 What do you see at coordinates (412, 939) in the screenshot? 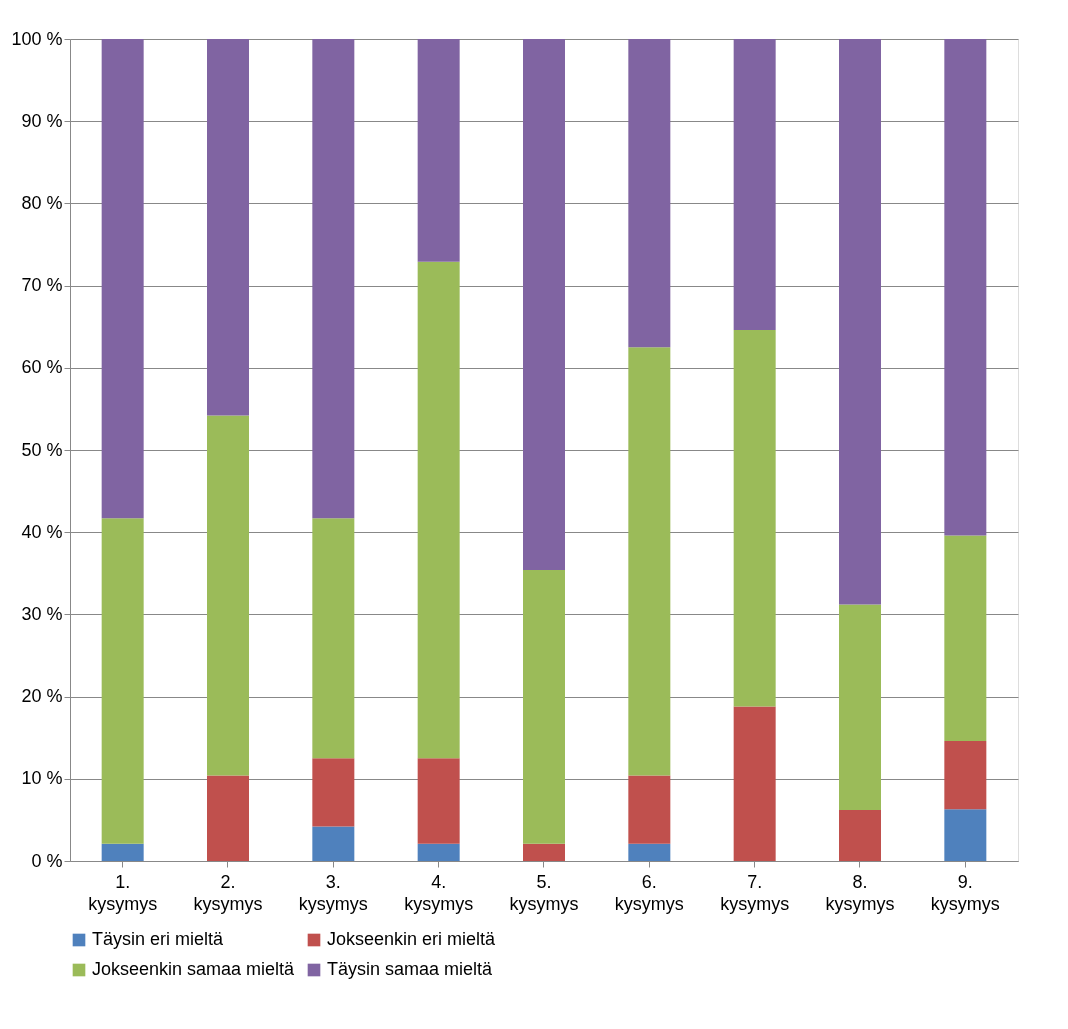
I see `legend-label: Jokseenkin eri mieltä` at bounding box center [412, 939].